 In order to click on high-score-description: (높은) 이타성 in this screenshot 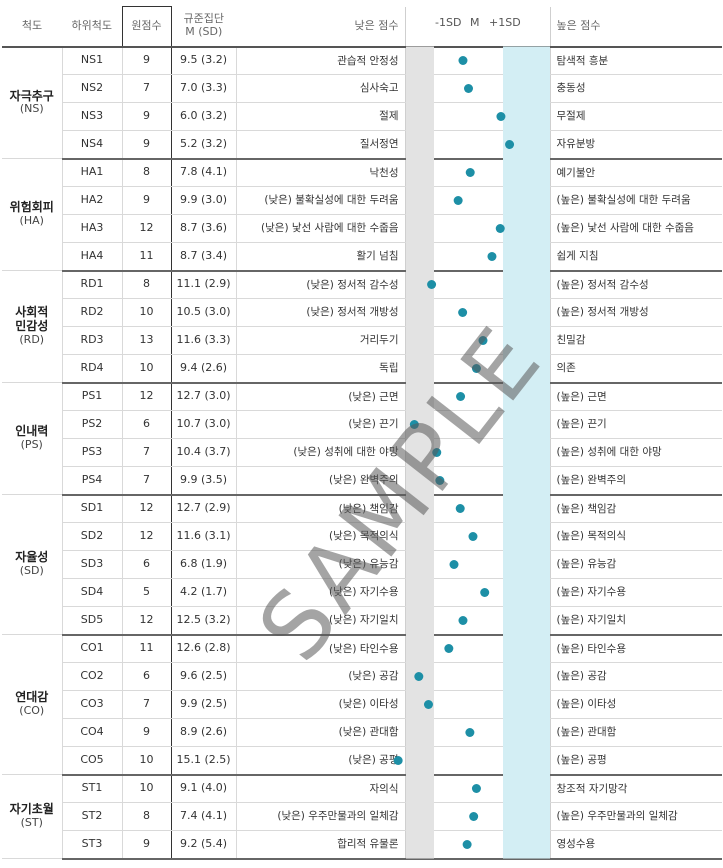, I will do `click(635, 704)`.